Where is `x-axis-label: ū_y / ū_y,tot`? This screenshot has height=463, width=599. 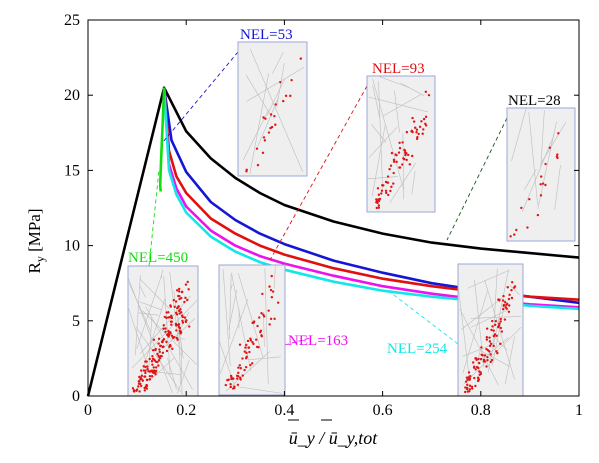 x-axis-label: ū_y / ū_y,tot is located at coordinates (333, 433).